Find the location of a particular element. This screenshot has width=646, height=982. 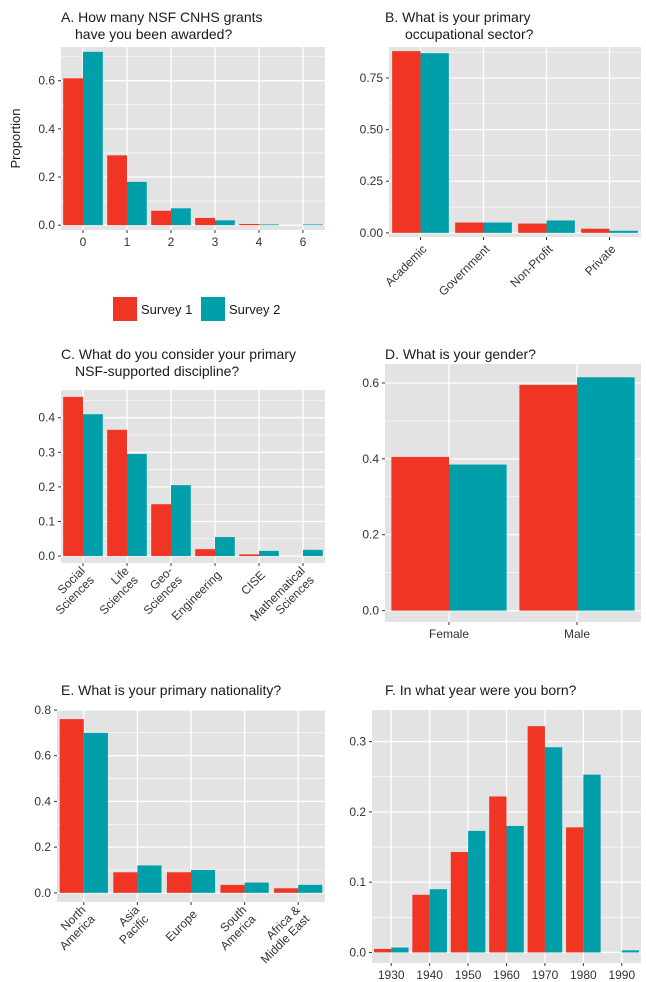

y-tick-label: 0.50 is located at coordinates (372, 130).